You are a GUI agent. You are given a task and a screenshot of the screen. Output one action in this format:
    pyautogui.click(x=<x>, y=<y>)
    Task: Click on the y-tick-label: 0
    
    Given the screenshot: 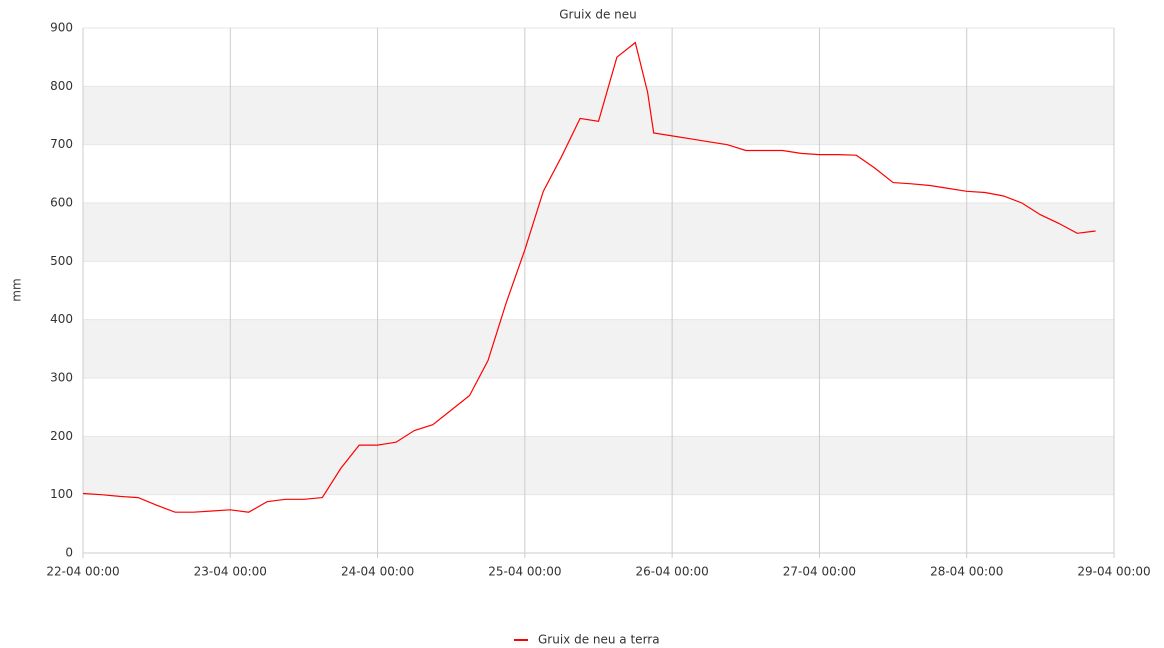 What is the action you would take?
    pyautogui.click(x=69, y=553)
    